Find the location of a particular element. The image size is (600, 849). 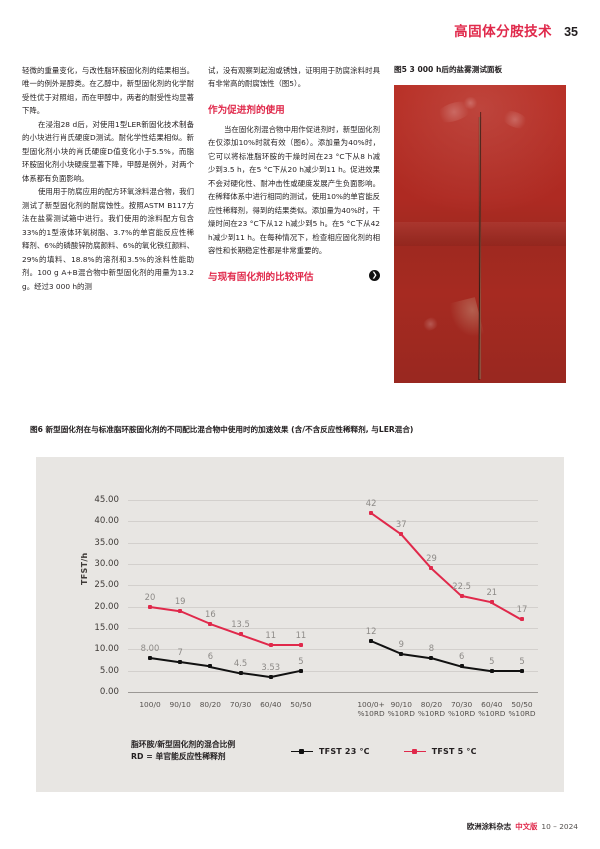

chart-data-label: 8.00 is located at coordinates (150, 647).